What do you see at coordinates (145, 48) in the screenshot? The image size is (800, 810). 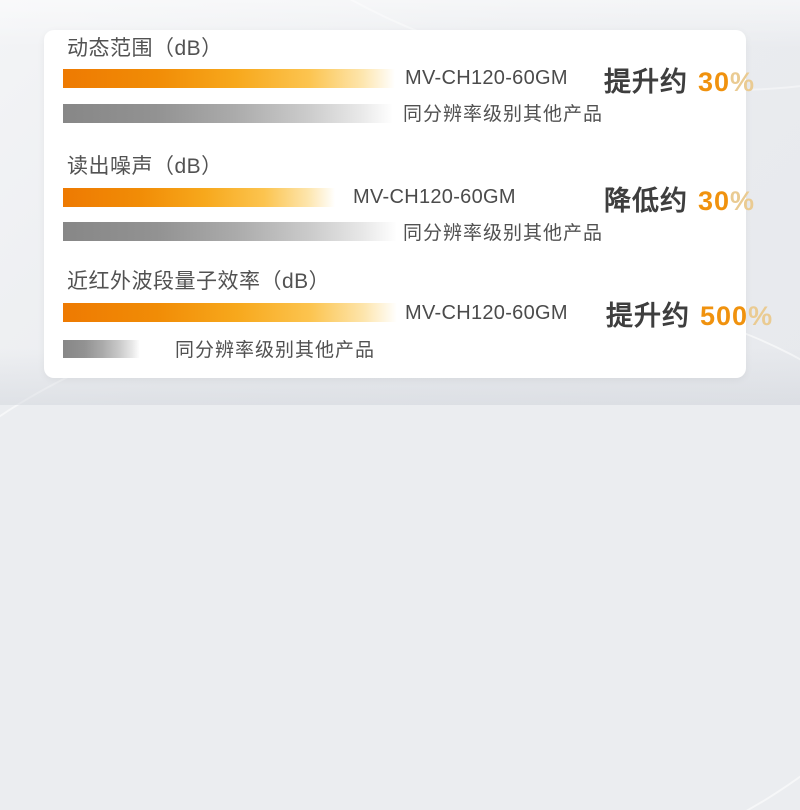 I see `section-title: 动态范围（dB）` at bounding box center [145, 48].